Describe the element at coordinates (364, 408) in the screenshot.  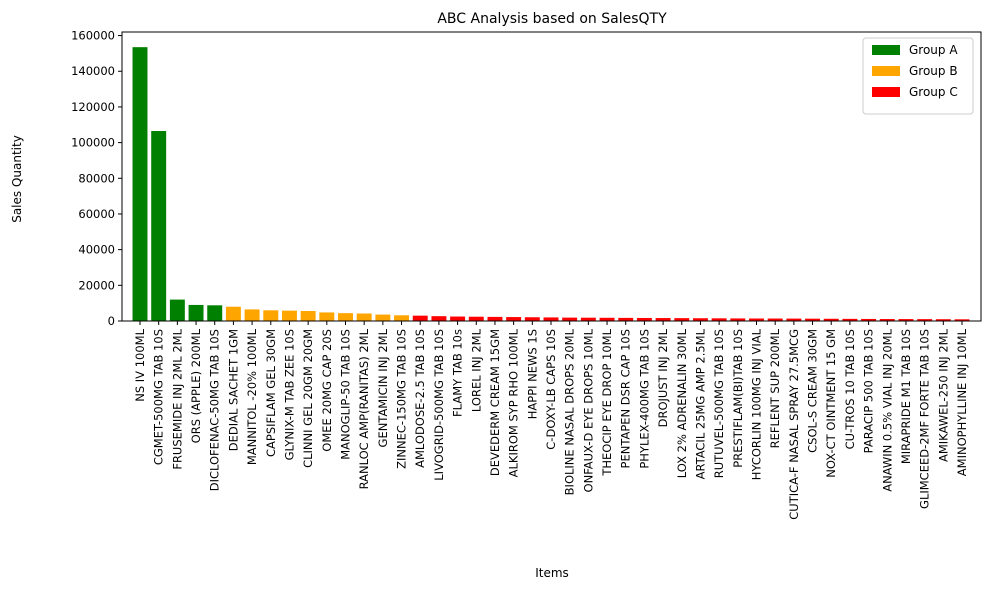
I see `x-tick-label: RANLOC AMP(RANITAS) 2ML` at that location.